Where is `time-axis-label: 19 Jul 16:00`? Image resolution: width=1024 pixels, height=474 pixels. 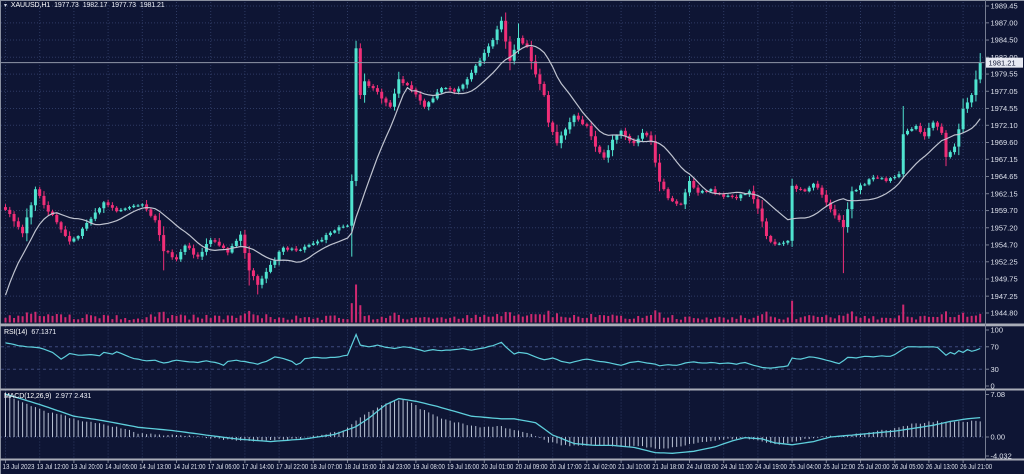 time-axis-label: 19 Jul 16:00 is located at coordinates (463, 467).